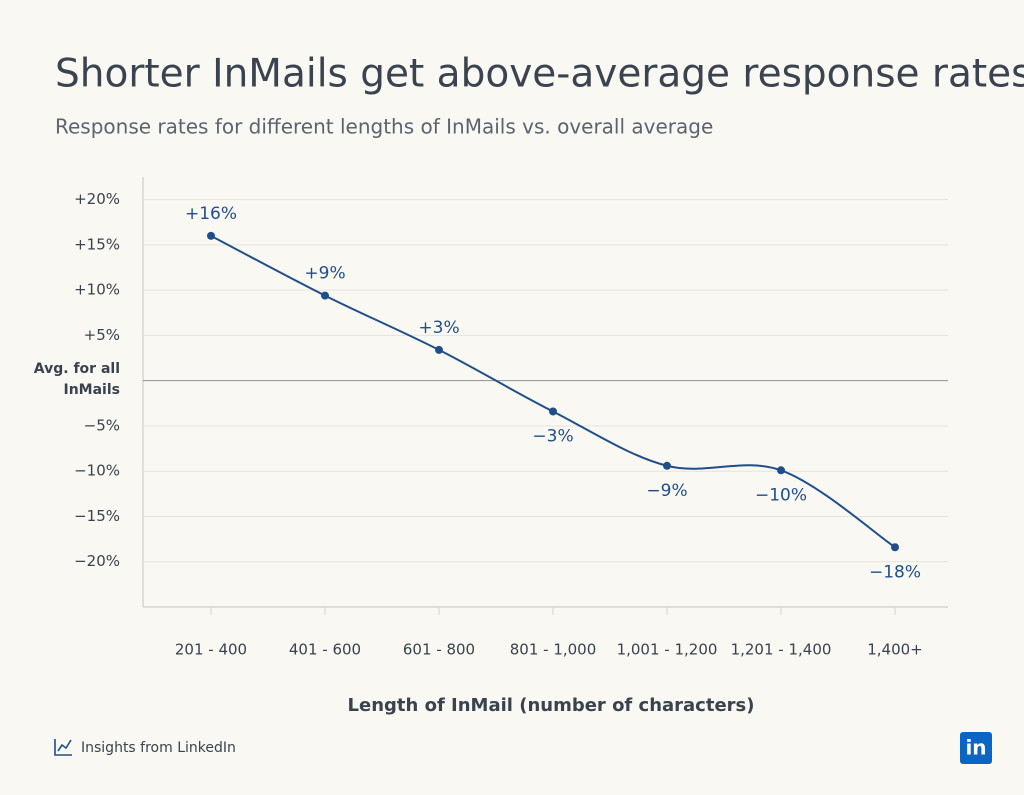 The height and width of the screenshot is (795, 1024). I want to click on y-tick-label: −10%, so click(97, 471).